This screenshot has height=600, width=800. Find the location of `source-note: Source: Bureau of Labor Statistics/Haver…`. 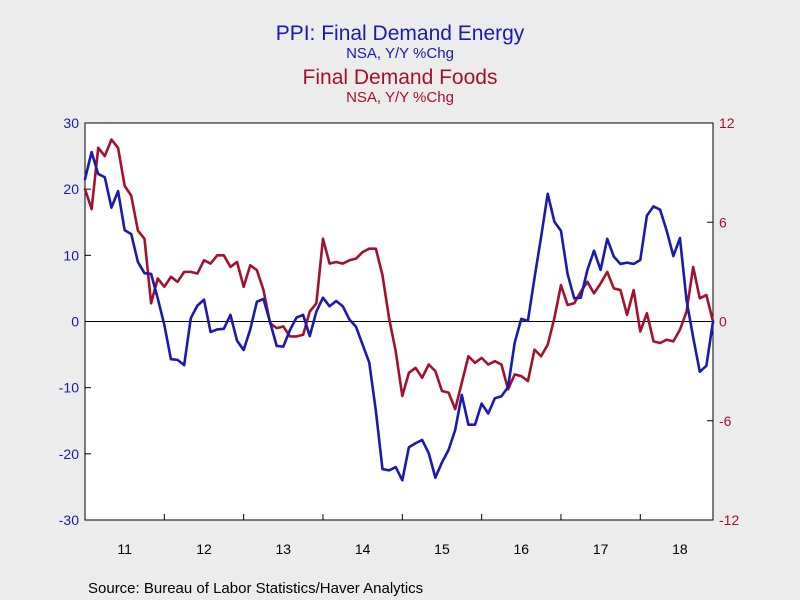

source-note: Source: Bureau of Labor Statistics/Haver… is located at coordinates (255, 588).